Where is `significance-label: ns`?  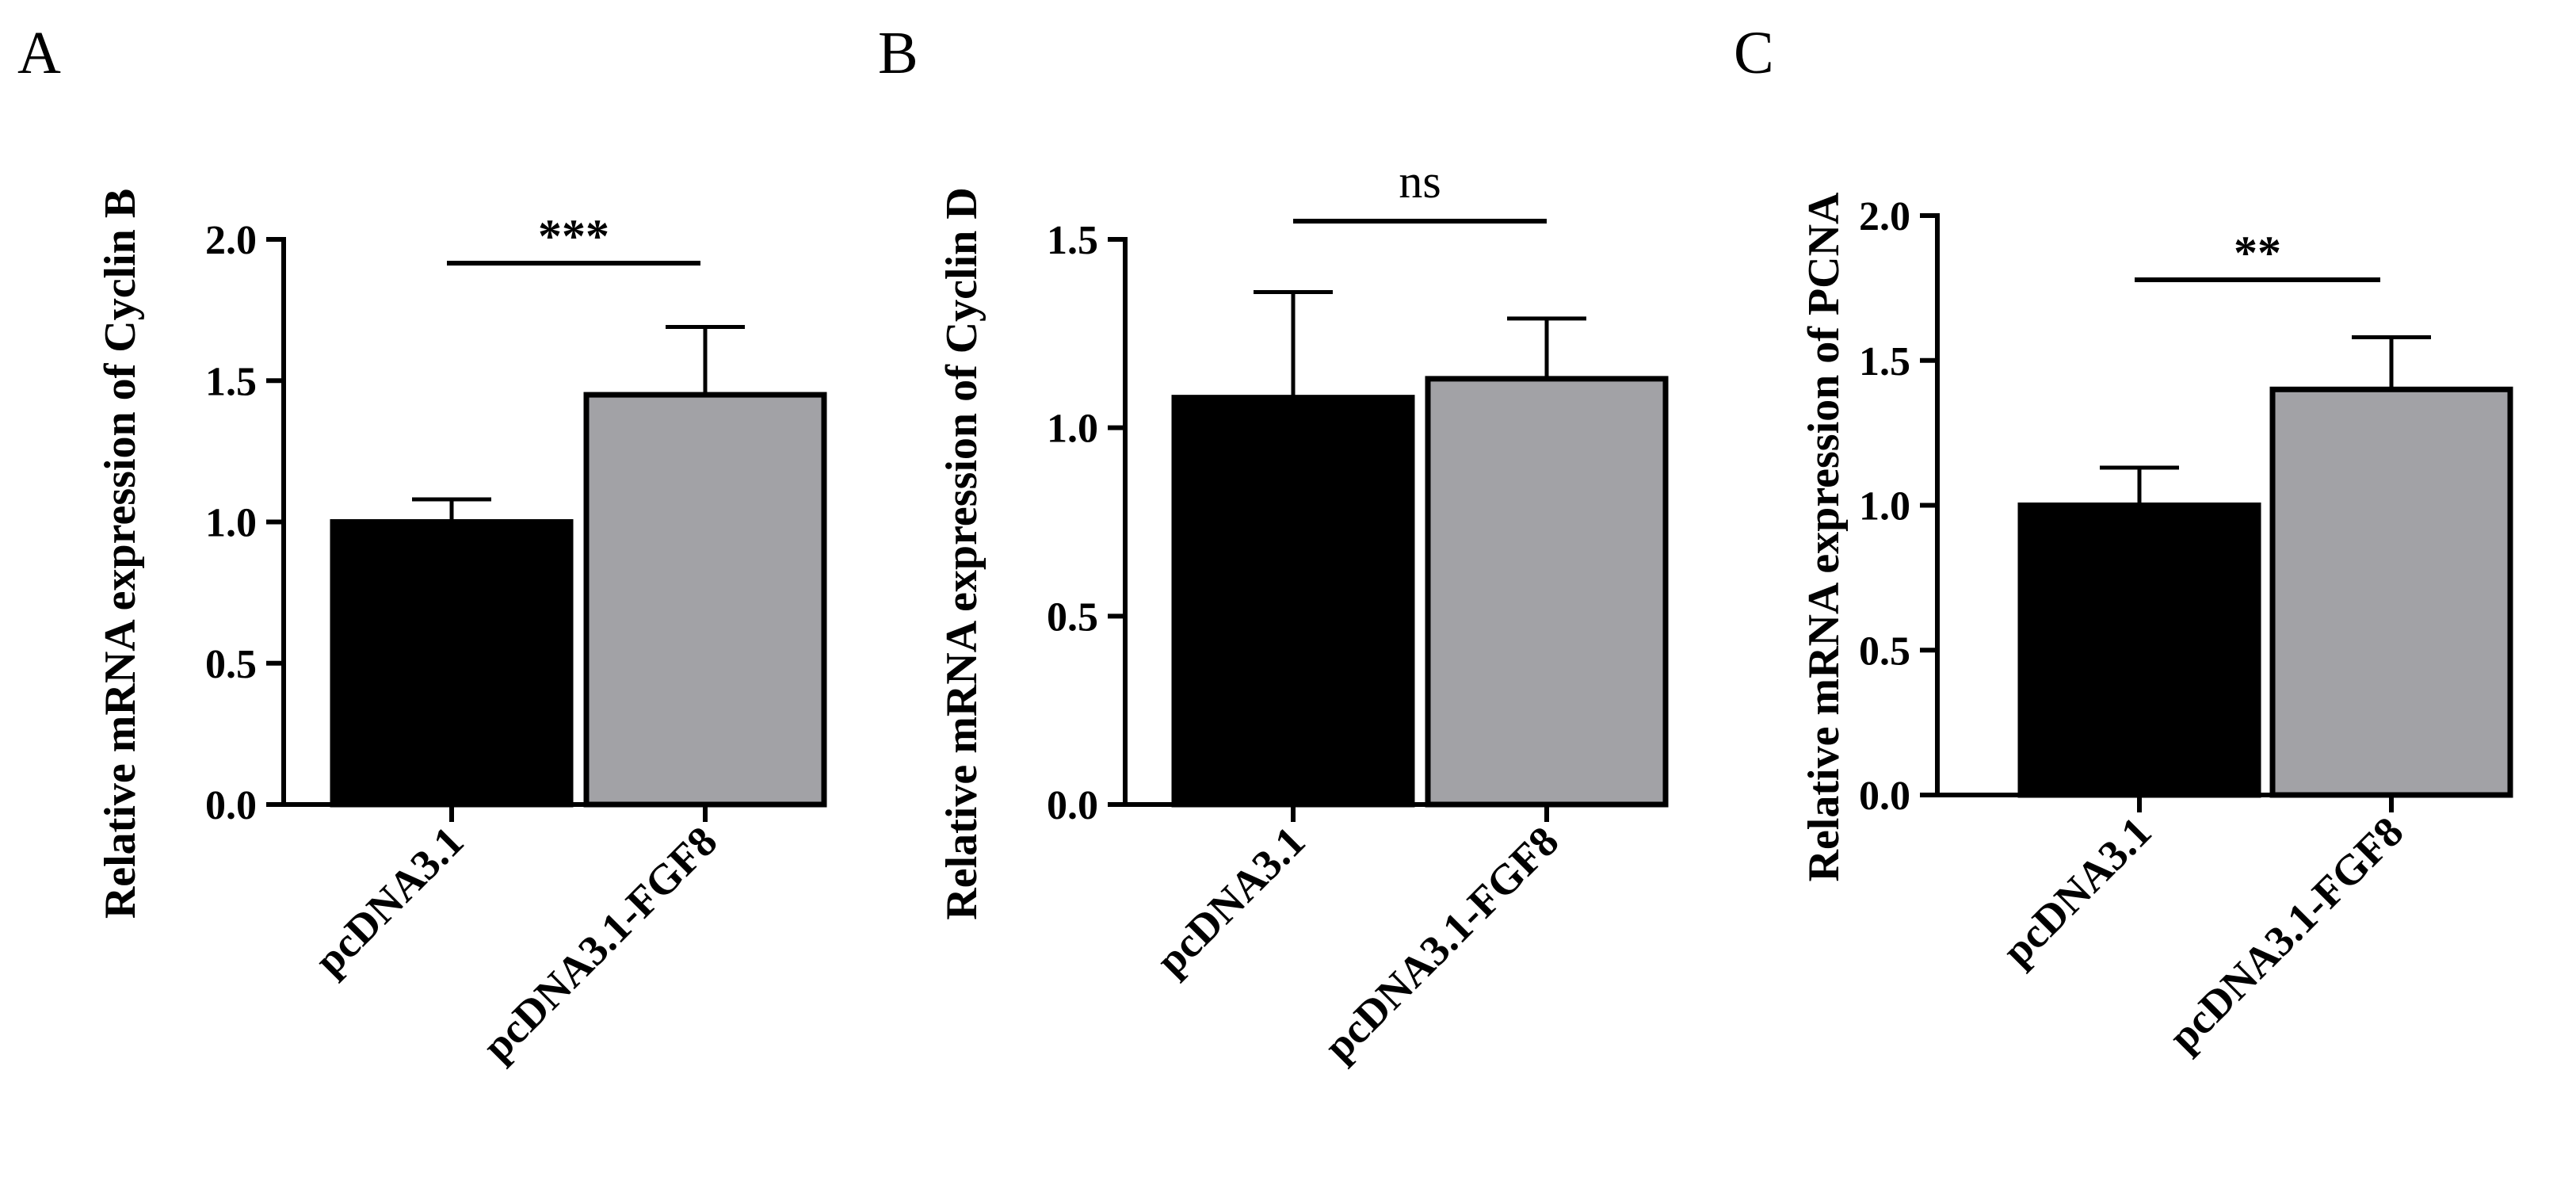
significance-label: ns is located at coordinates (1420, 181).